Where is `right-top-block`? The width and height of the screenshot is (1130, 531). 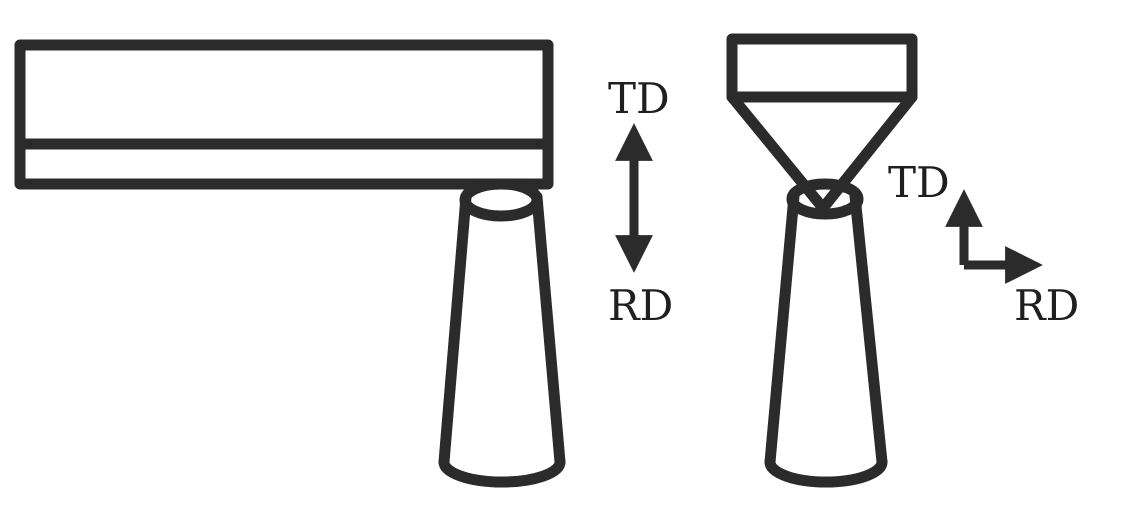
right-top-block is located at coordinates (822, 68).